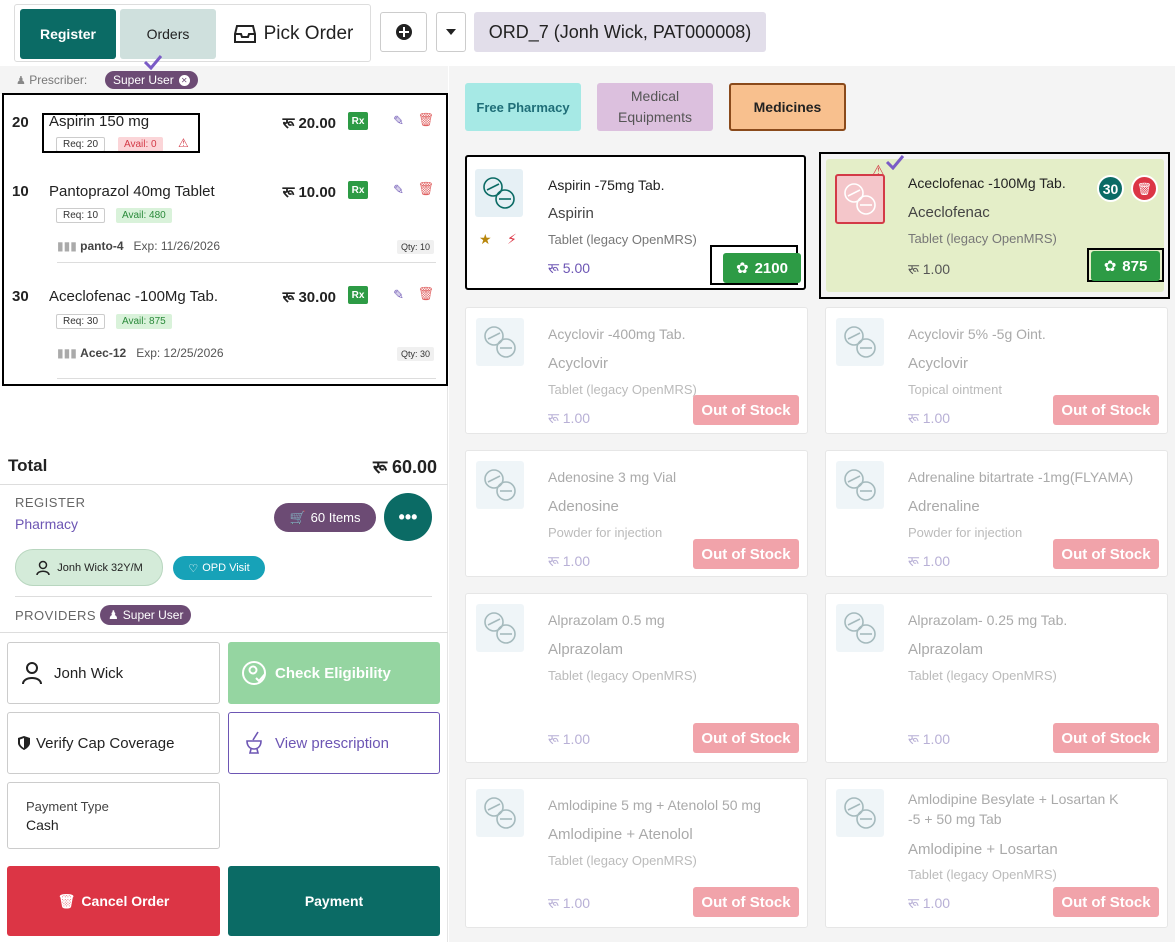  I want to click on category-medical-equipments-label: Medical Equipments, so click(655, 107).